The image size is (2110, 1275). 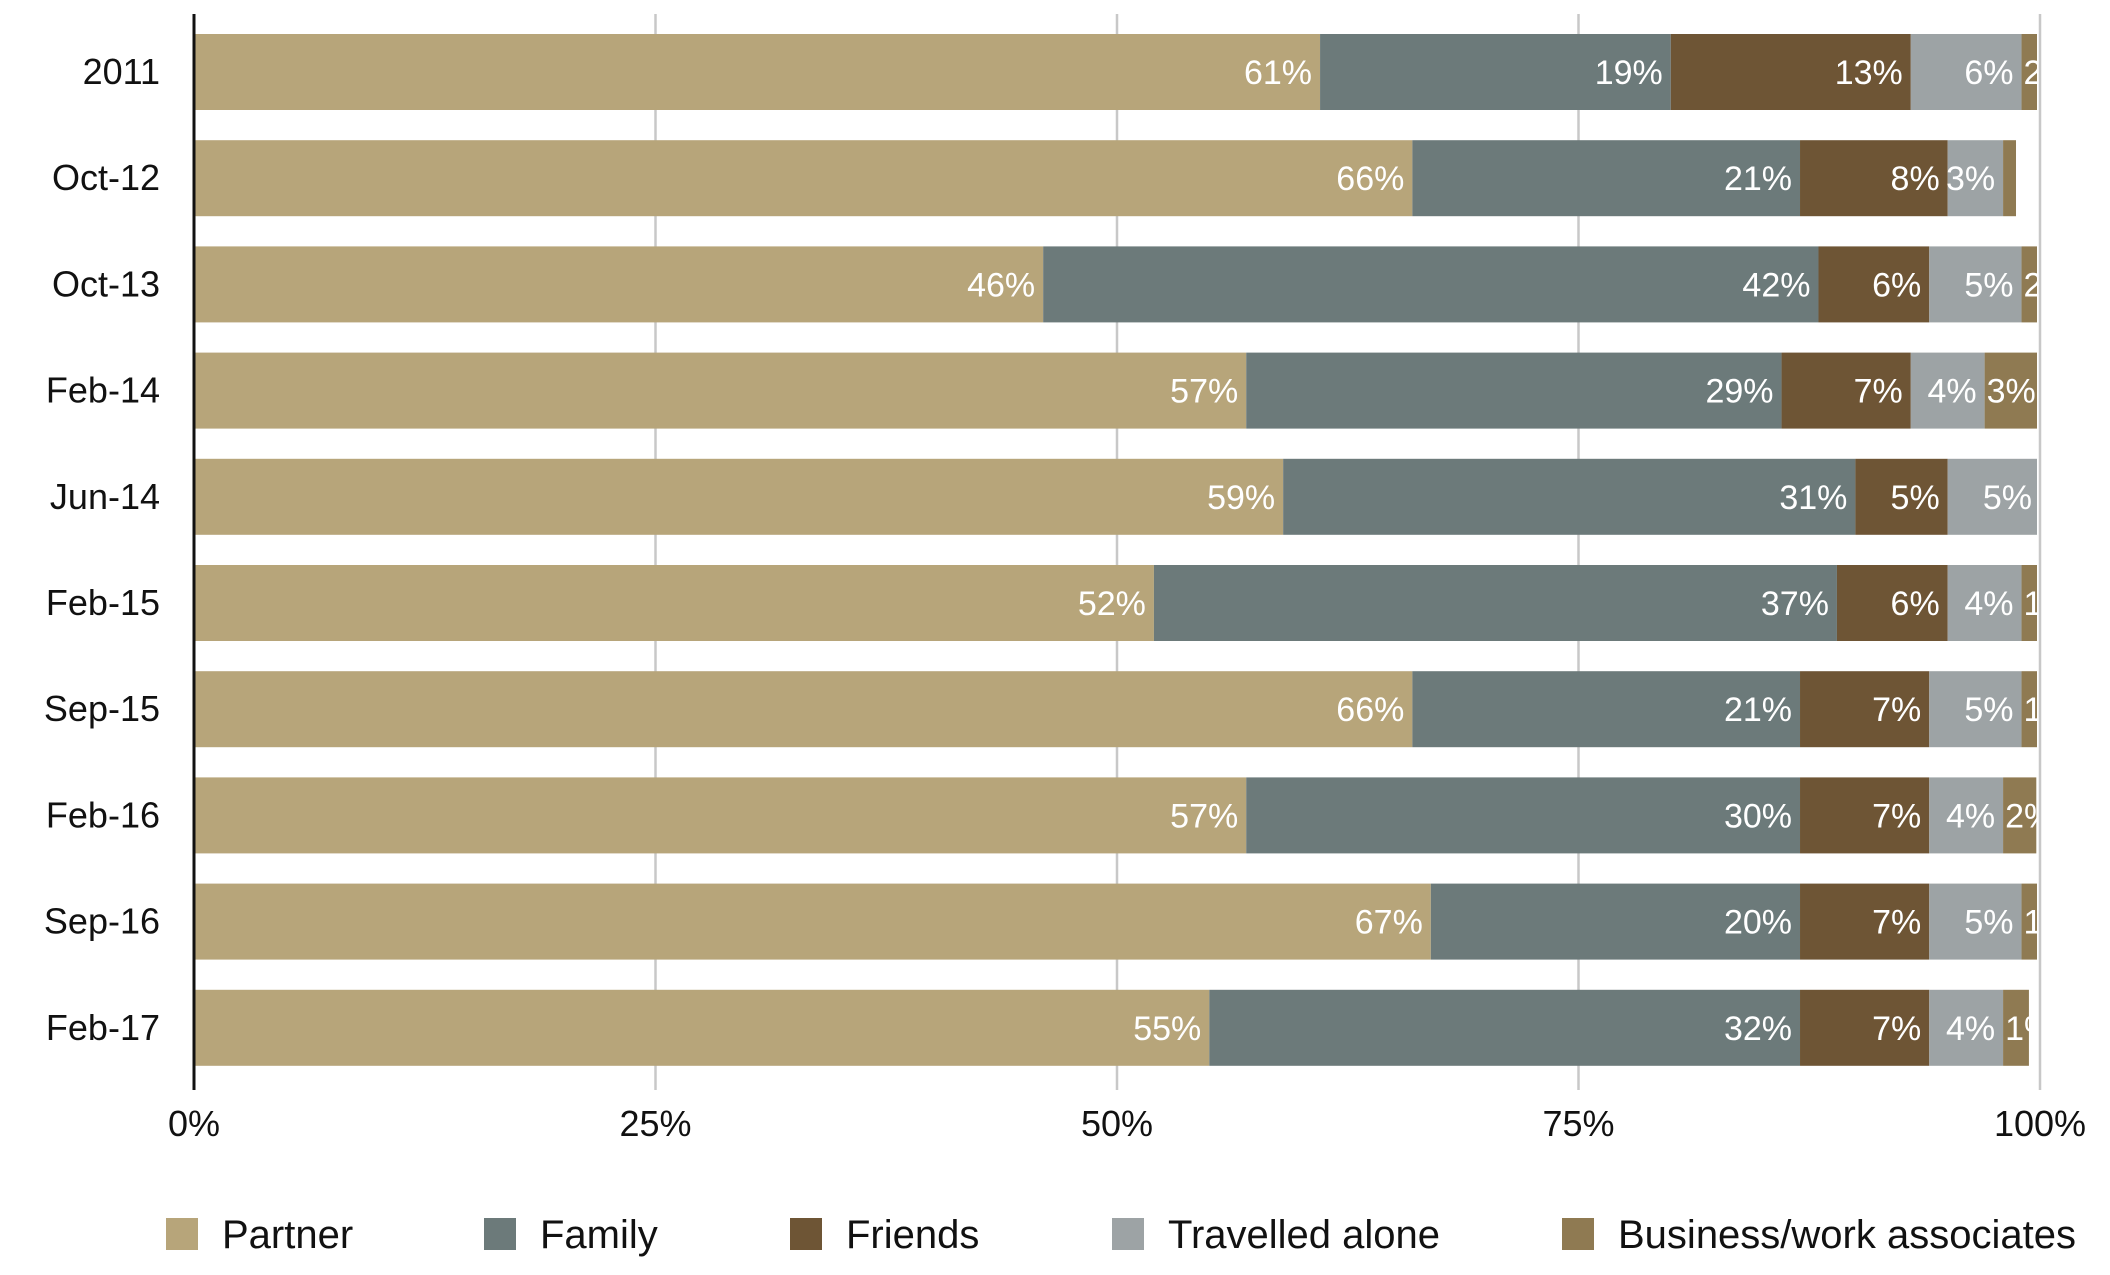 I want to click on x-tick-label: 50%, so click(x=1117, y=1123).